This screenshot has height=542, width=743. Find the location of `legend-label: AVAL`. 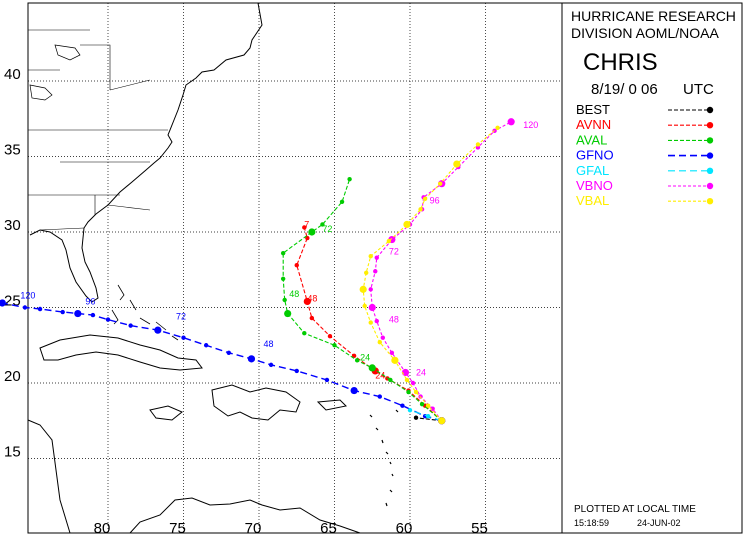

legend-label: AVAL is located at coordinates (591, 139).